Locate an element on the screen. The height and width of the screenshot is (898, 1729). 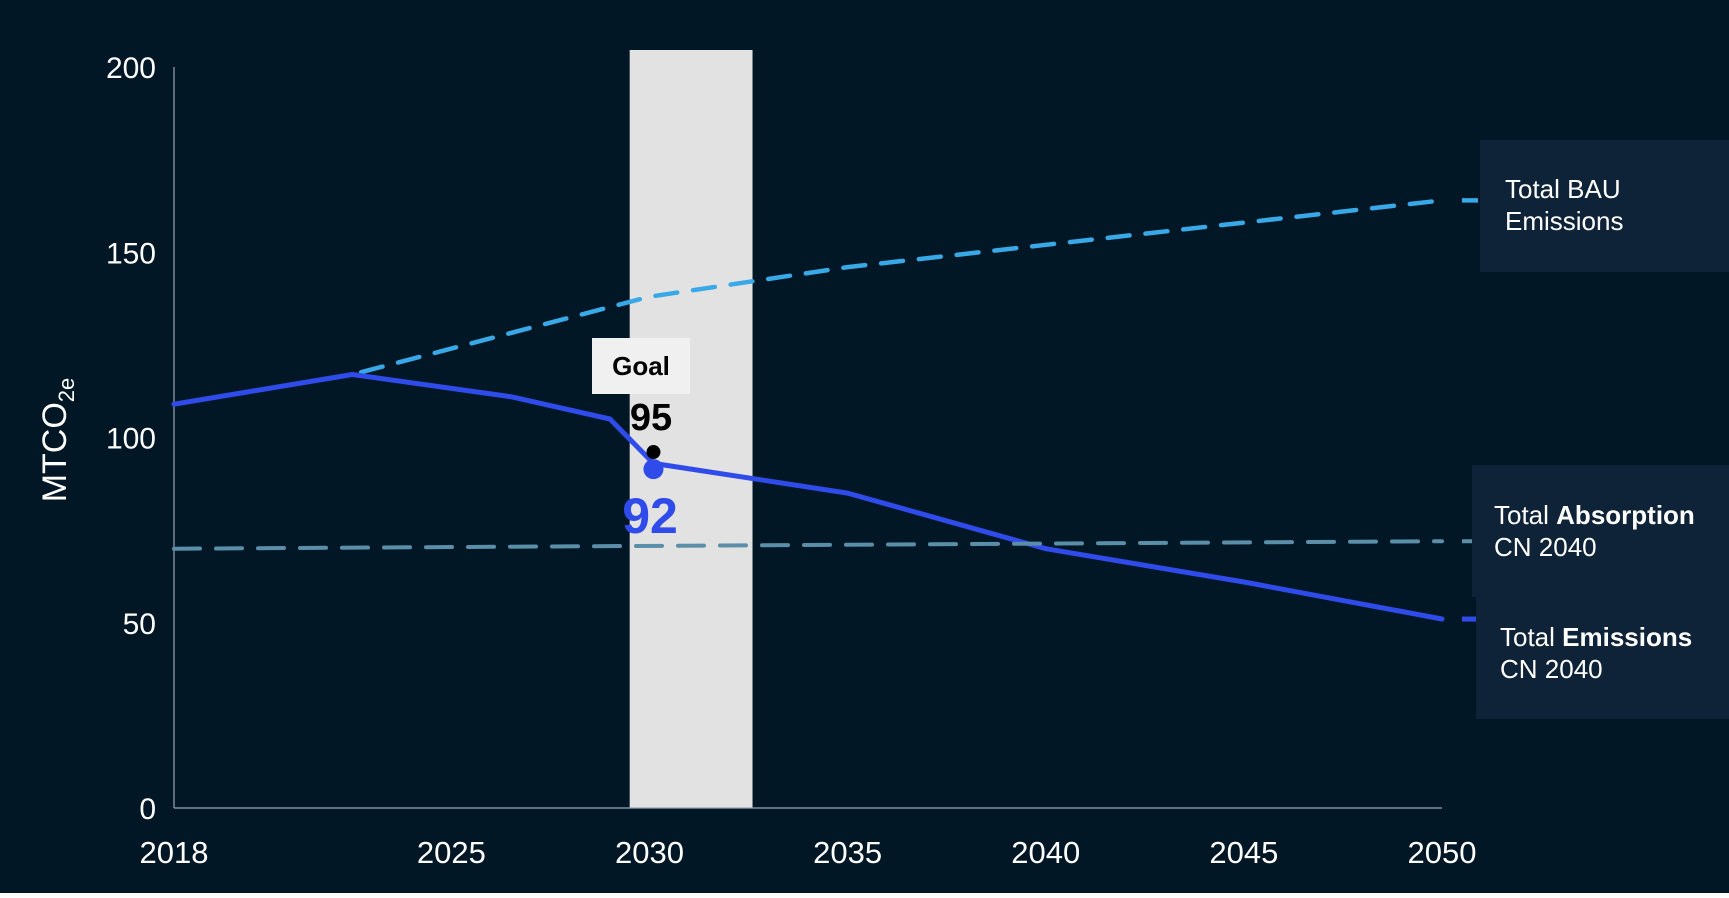
legend-box-emissions is located at coordinates (1602, 658).